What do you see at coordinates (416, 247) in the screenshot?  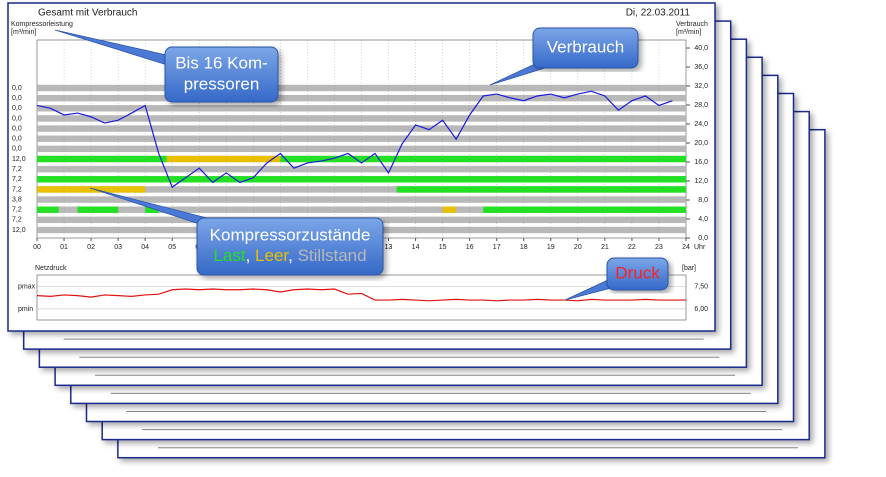 I see `x-tick-label: 14` at bounding box center [416, 247].